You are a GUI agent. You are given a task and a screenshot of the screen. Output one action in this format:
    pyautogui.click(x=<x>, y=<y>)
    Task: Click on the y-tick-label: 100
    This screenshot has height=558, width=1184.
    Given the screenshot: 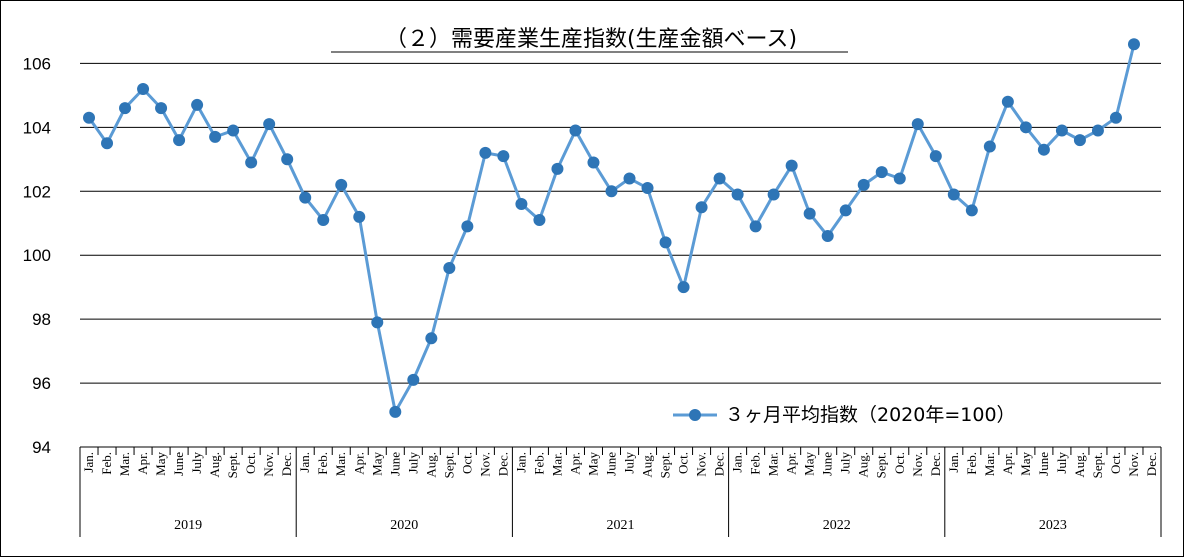 What is the action you would take?
    pyautogui.click(x=37, y=255)
    